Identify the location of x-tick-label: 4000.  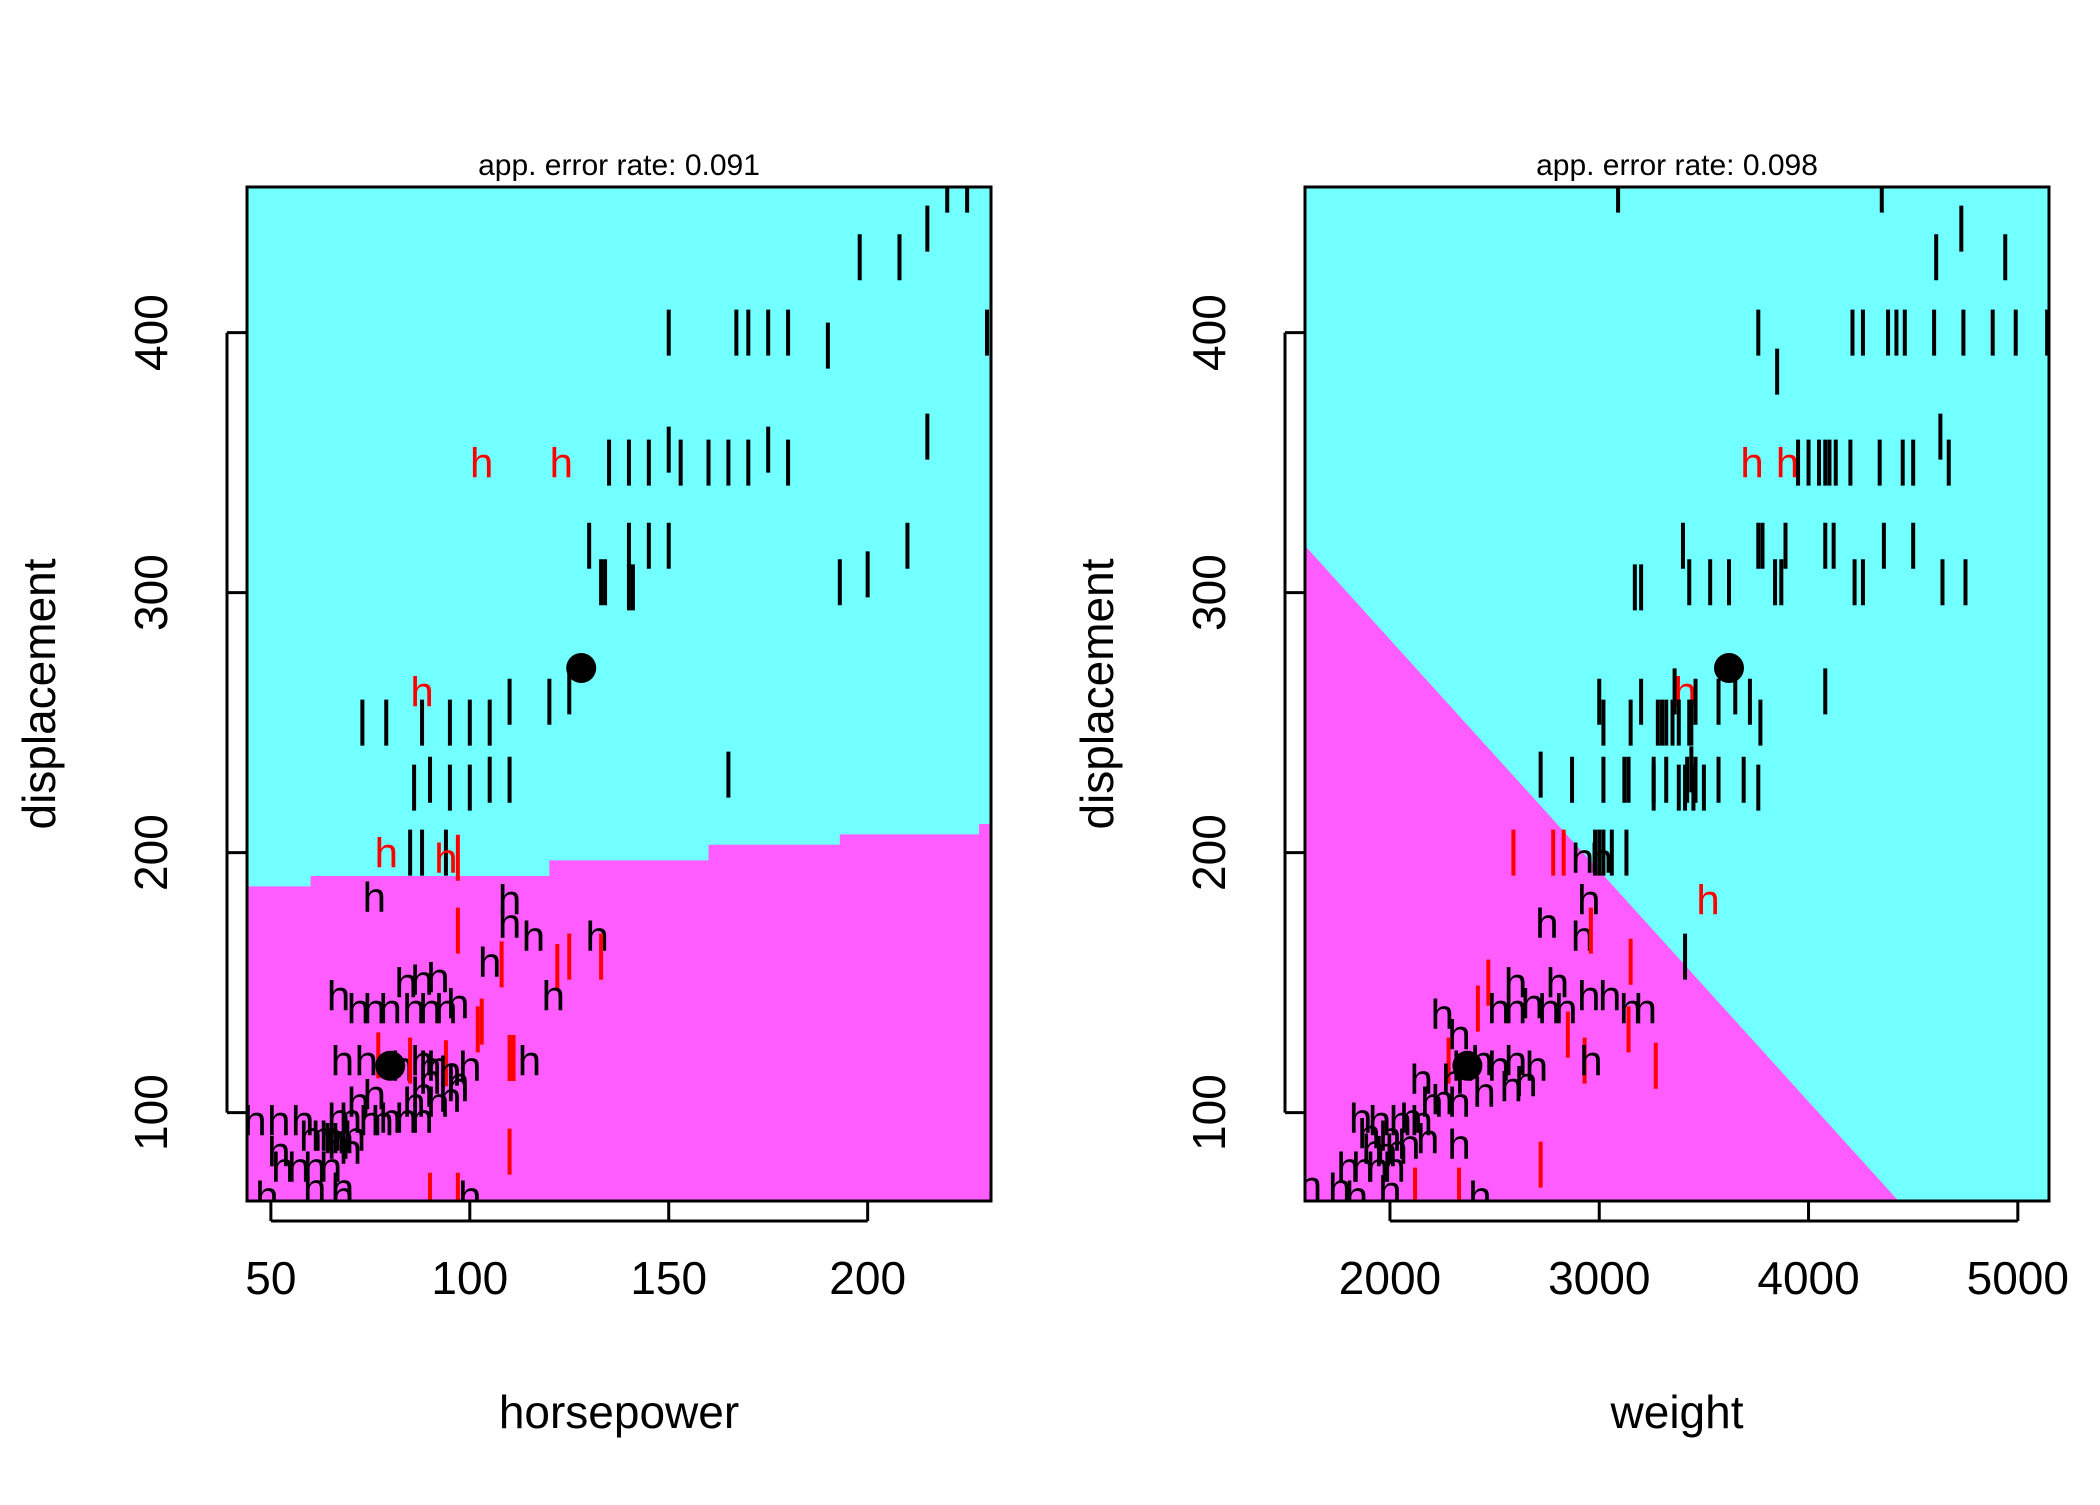
(1808, 1278).